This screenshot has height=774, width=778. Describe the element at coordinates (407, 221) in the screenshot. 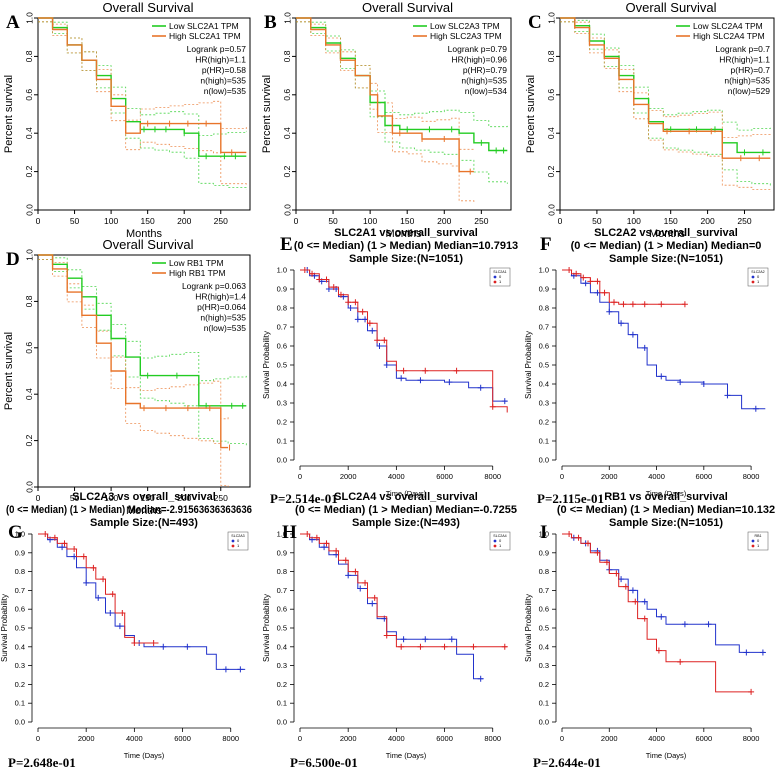

I see `x-tick-label: 150` at that location.